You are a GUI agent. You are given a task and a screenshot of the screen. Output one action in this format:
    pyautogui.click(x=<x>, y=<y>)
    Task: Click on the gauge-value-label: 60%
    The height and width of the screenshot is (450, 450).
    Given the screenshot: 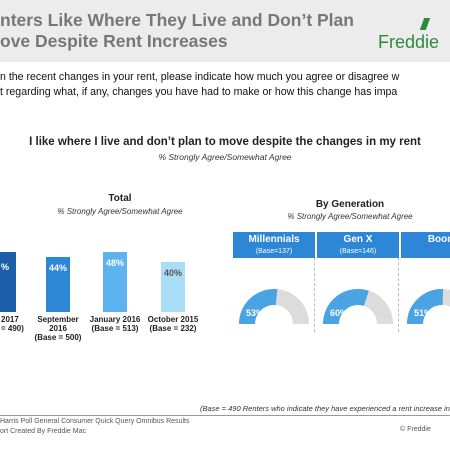 What is the action you would take?
    pyautogui.click(x=339, y=313)
    